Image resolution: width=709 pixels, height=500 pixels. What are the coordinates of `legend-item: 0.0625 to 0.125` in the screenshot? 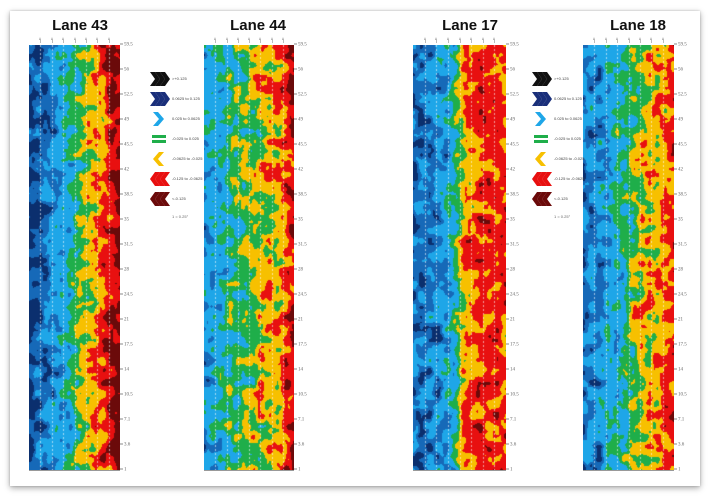 It's located at (562, 99).